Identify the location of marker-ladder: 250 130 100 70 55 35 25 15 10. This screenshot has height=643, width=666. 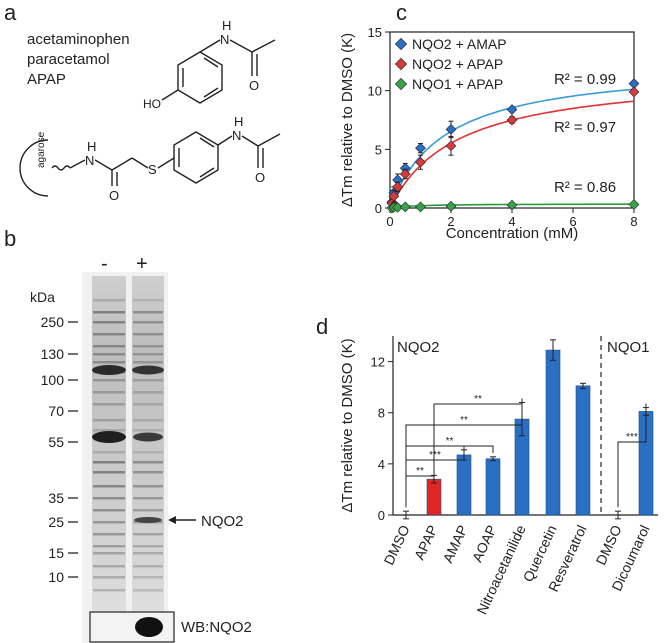
(59, 449).